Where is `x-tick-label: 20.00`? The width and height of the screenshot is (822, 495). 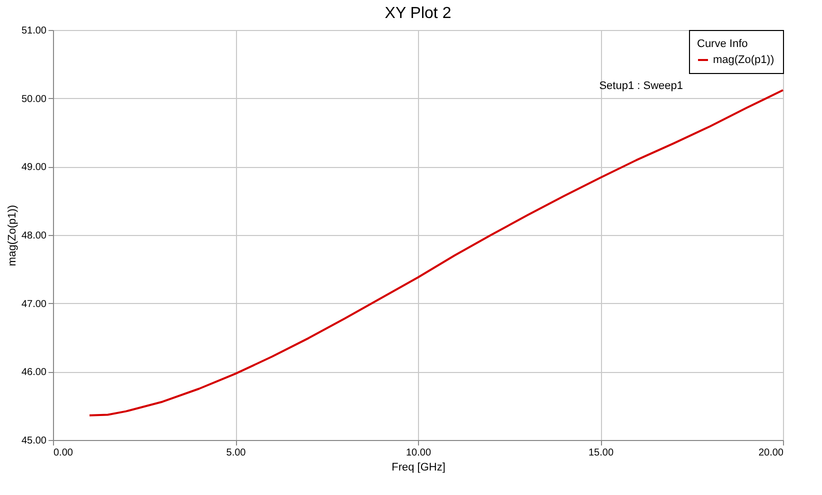
x-tick-label: 20.00 is located at coordinates (771, 453).